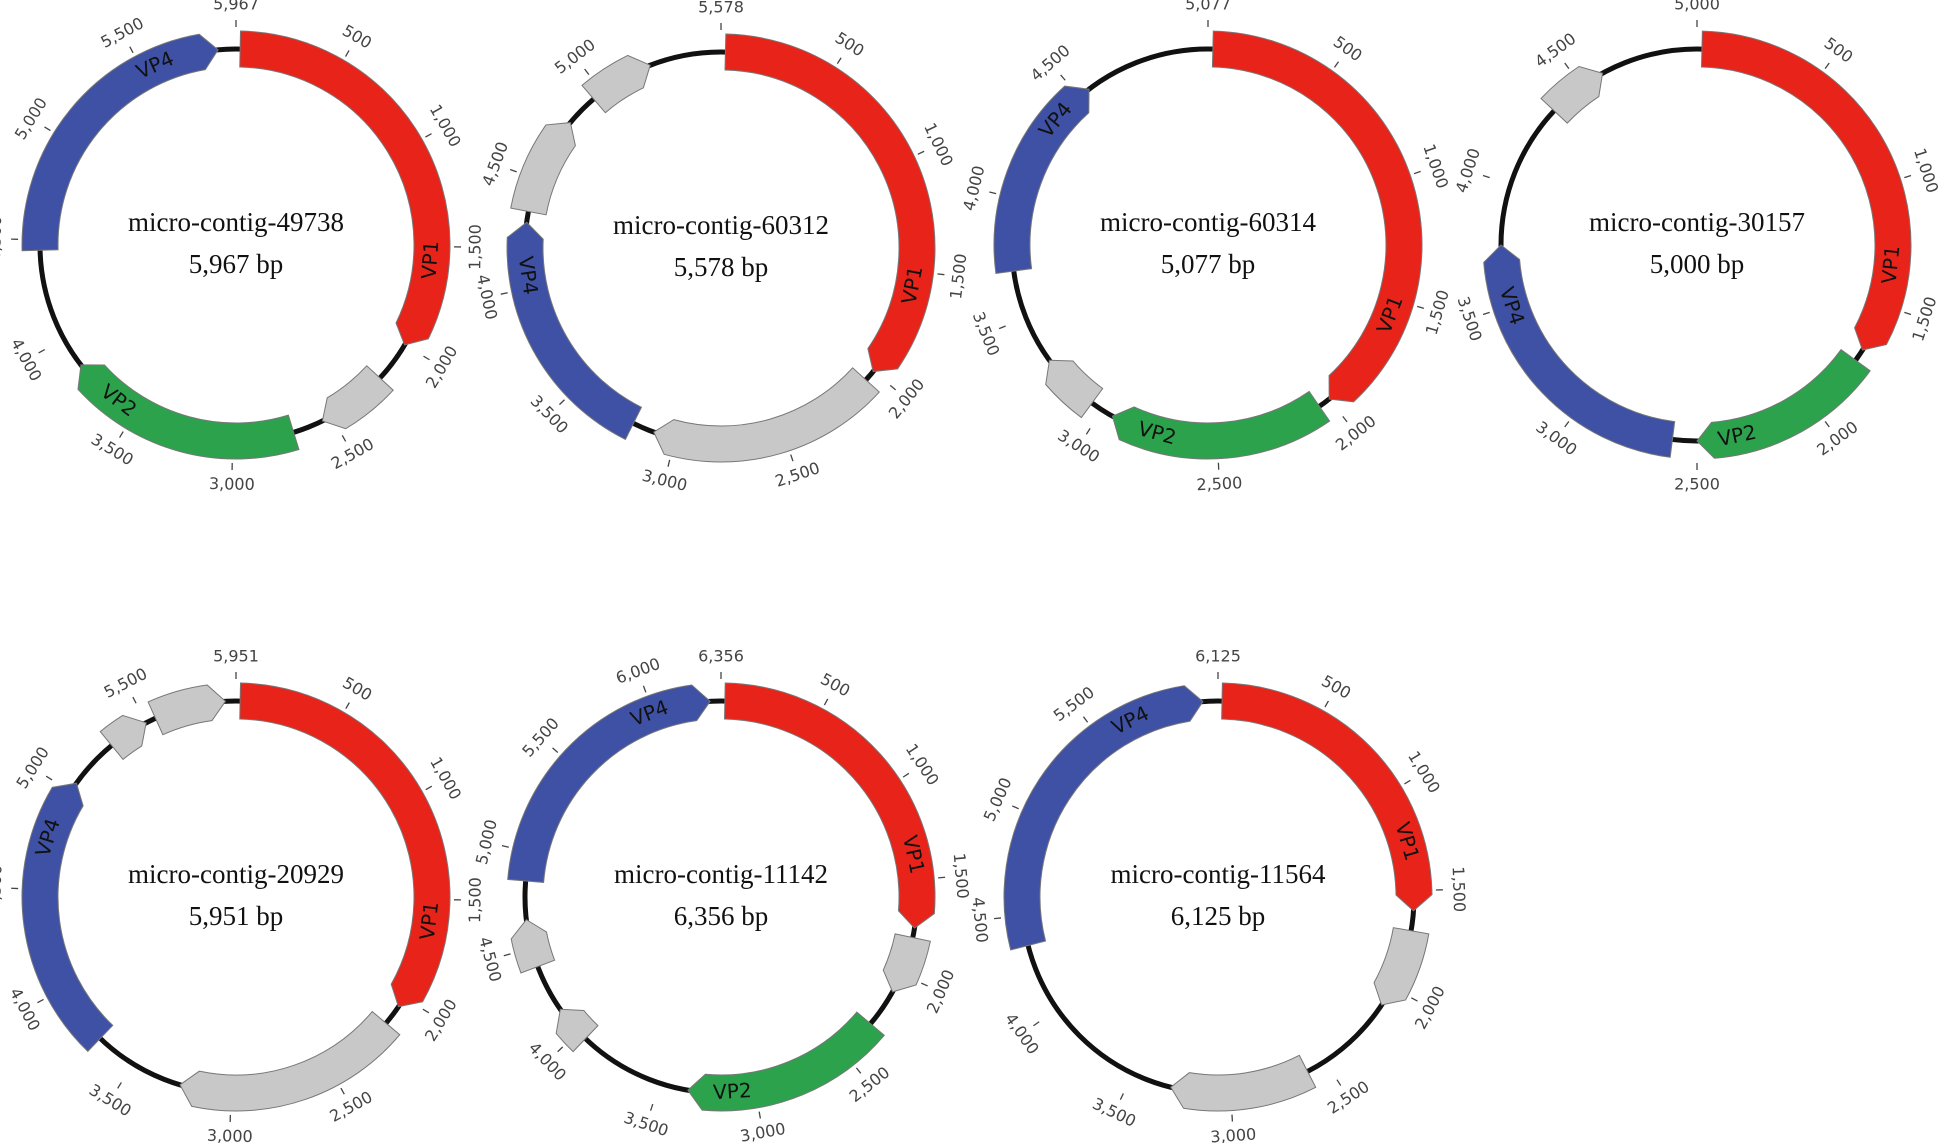  I want to click on tick-label: 5,500, so click(125, 683).